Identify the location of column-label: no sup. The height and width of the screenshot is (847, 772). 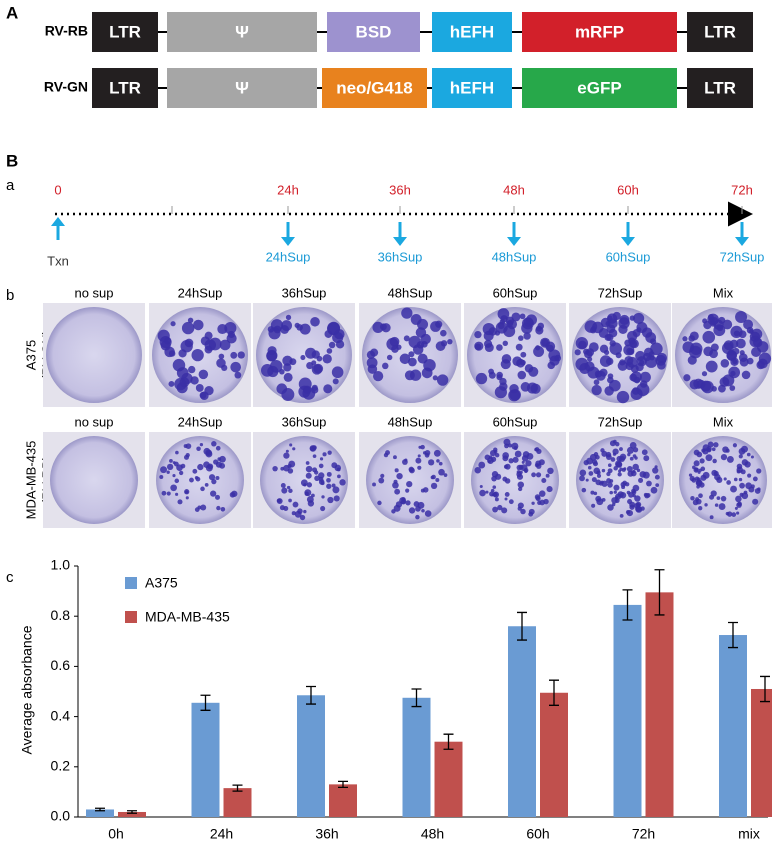
(93, 292).